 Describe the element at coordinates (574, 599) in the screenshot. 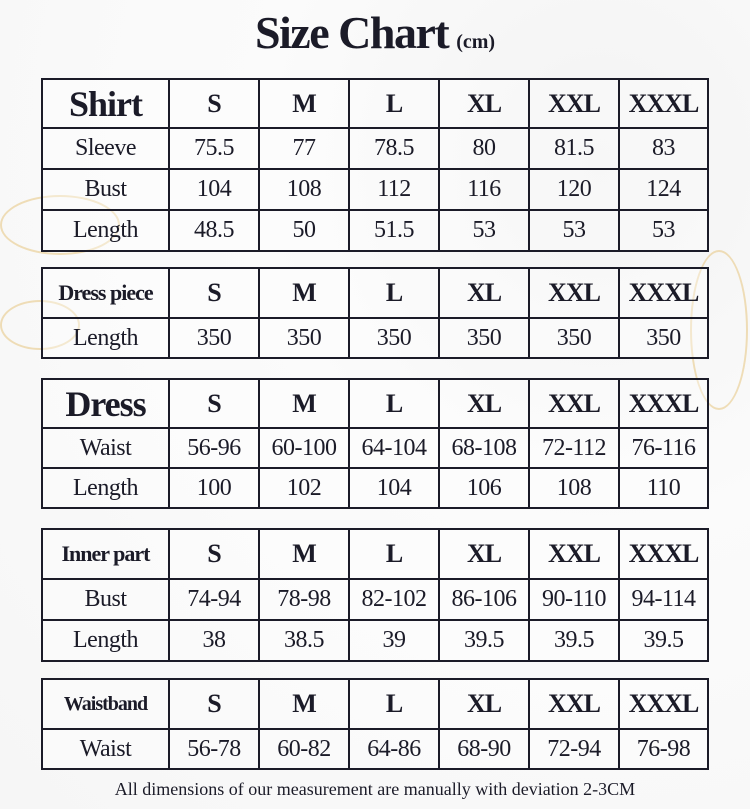

I see `measurement-value: 90-110` at that location.